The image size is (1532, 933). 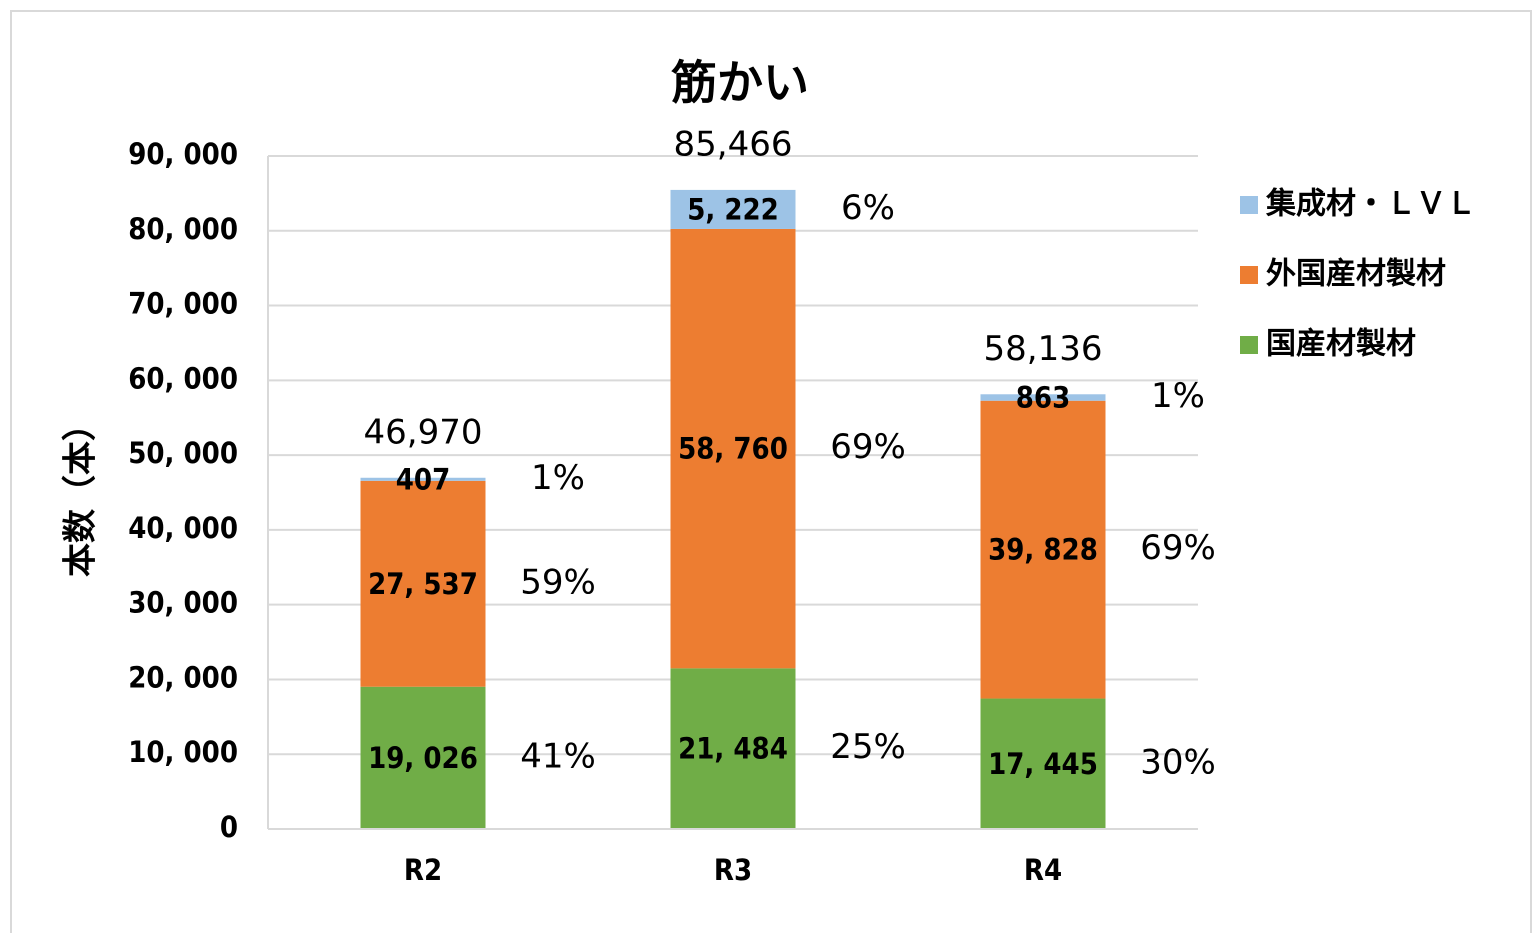 What do you see at coordinates (183, 677) in the screenshot?
I see `y-tick-label: 20, 000` at bounding box center [183, 677].